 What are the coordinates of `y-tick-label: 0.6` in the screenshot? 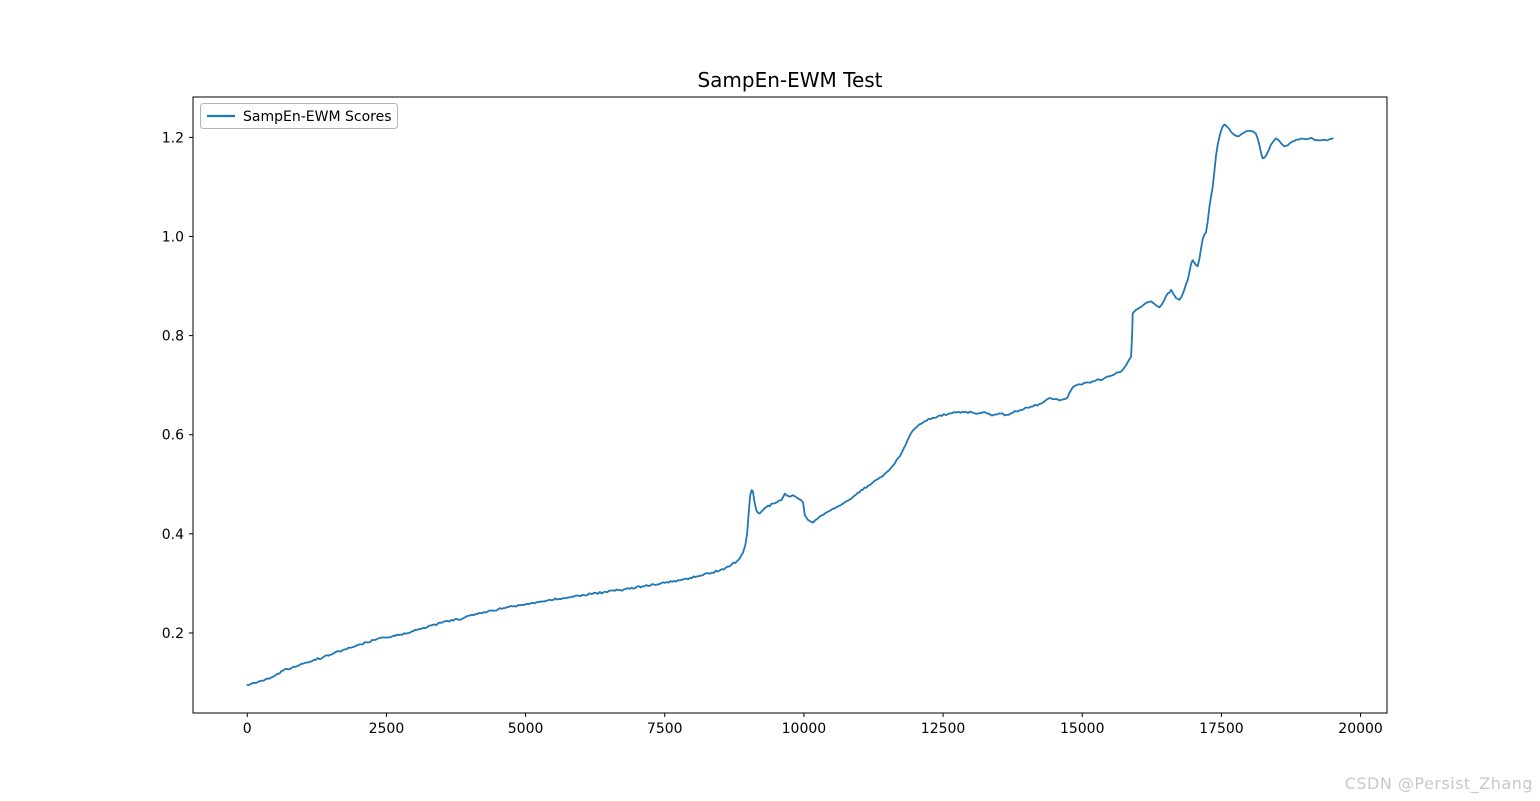 It's located at (173, 436).